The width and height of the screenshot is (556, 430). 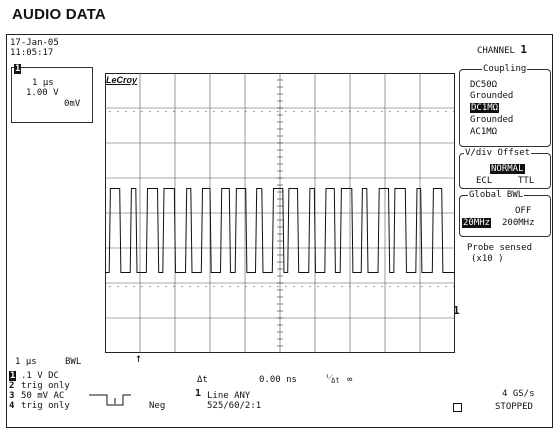 I want to click on coupling-option-grounded-2: Grounded, so click(x=492, y=120).